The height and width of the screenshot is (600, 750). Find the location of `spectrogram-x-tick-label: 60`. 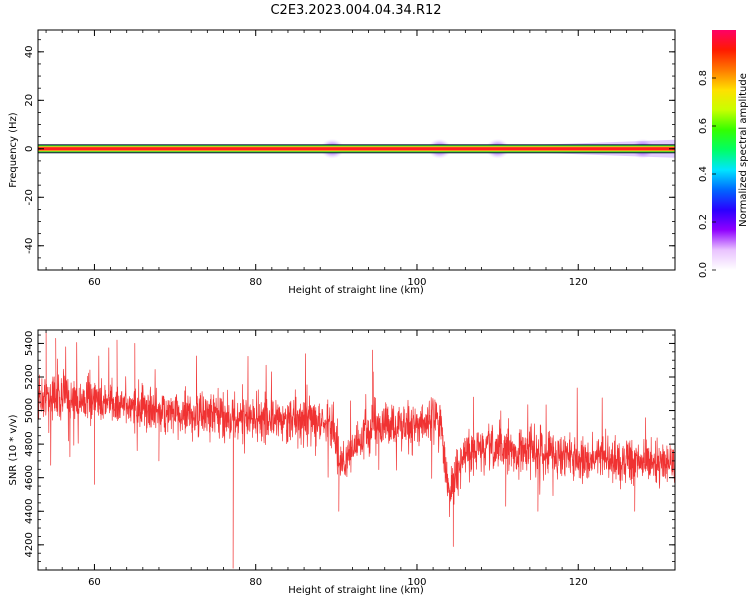

spectrogram-x-tick-label: 60 is located at coordinates (94, 282).